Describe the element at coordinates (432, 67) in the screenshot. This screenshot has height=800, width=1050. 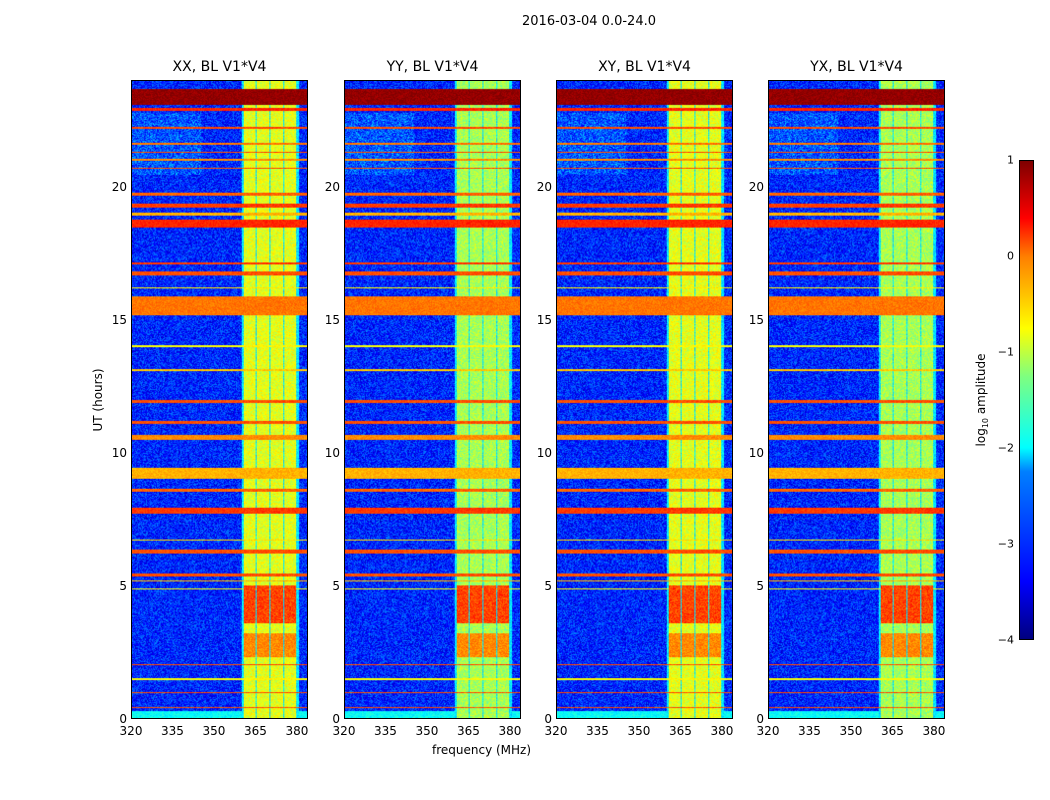
I see `panel-title: YY, BL V1*V4` at that location.